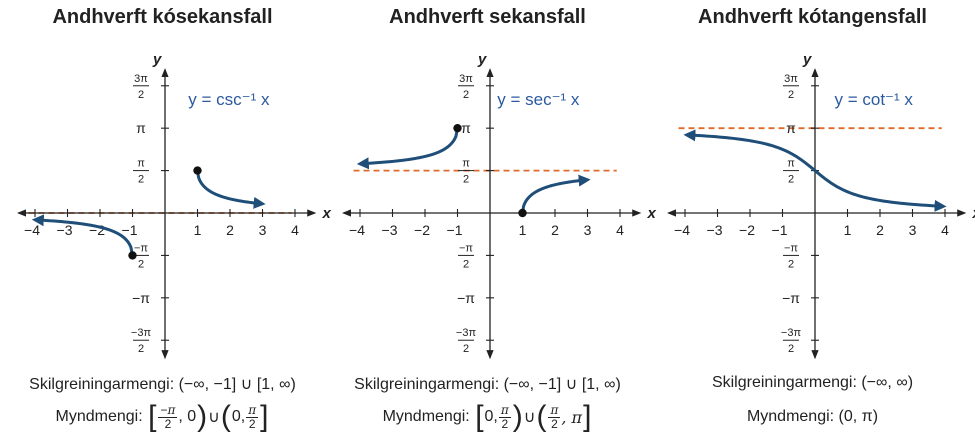 This screenshot has height=444, width=975. I want to click on panel-title: Andhverft kótangensfall, so click(812, 17).